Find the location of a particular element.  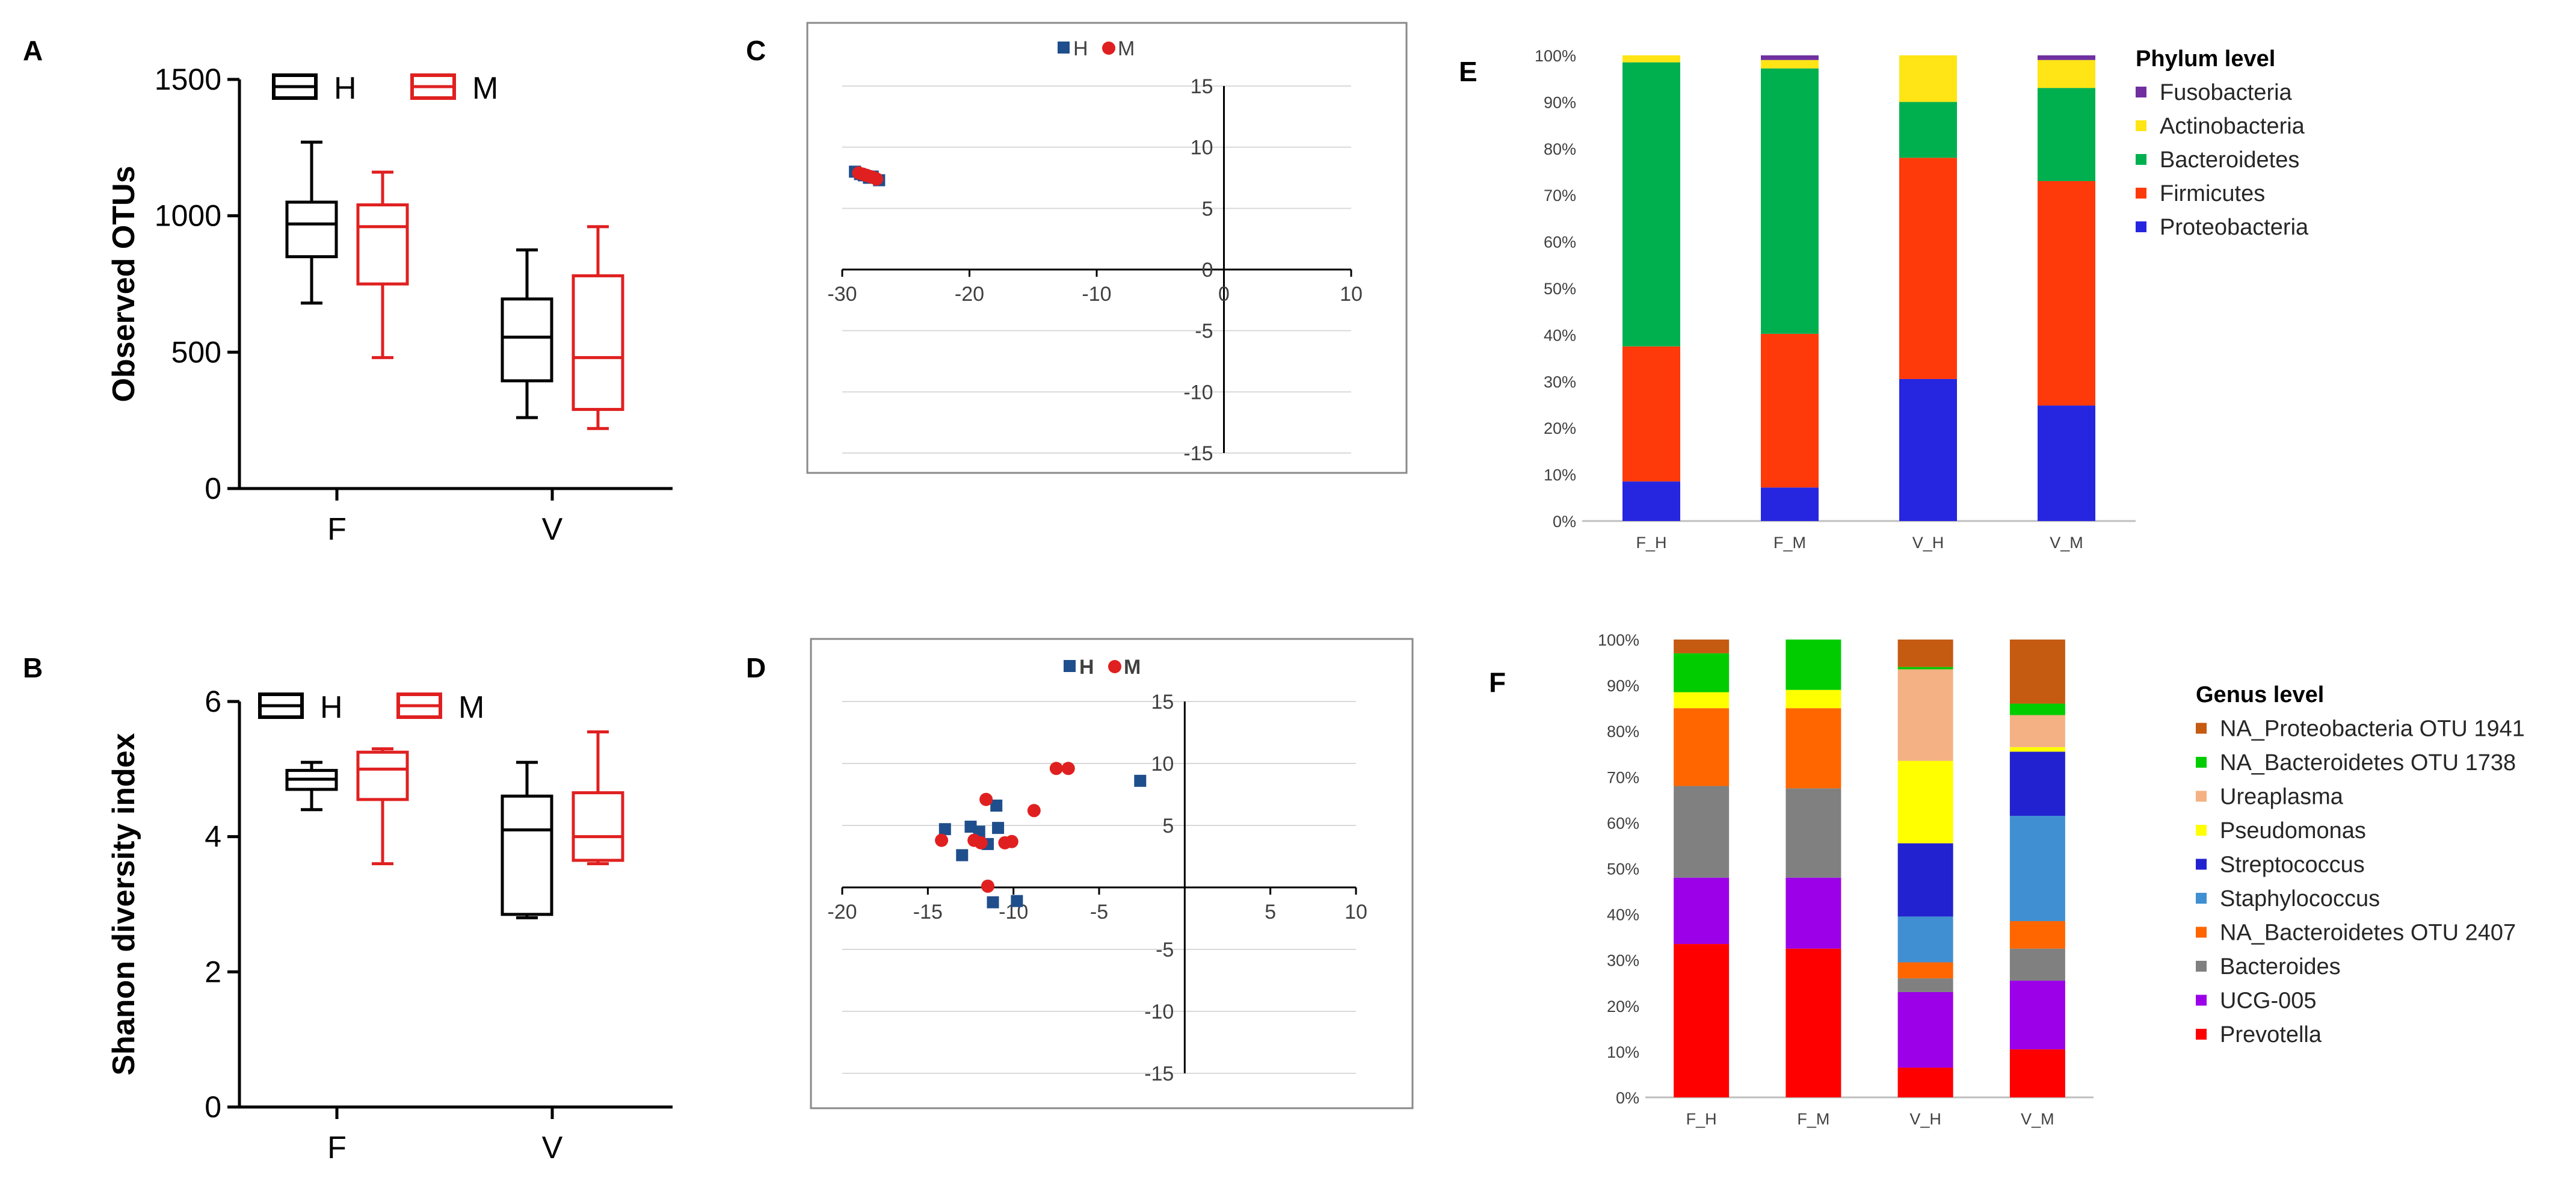

legend-label: Bacteroidetes is located at coordinates (2229, 160).